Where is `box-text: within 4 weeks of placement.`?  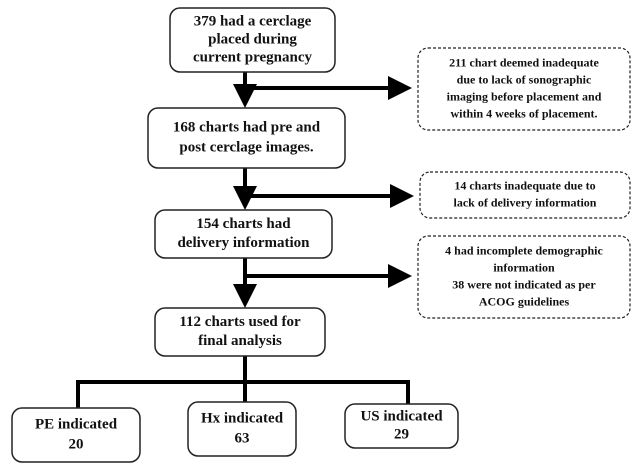
box-text: within 4 weeks of placement. is located at coordinates (524, 113).